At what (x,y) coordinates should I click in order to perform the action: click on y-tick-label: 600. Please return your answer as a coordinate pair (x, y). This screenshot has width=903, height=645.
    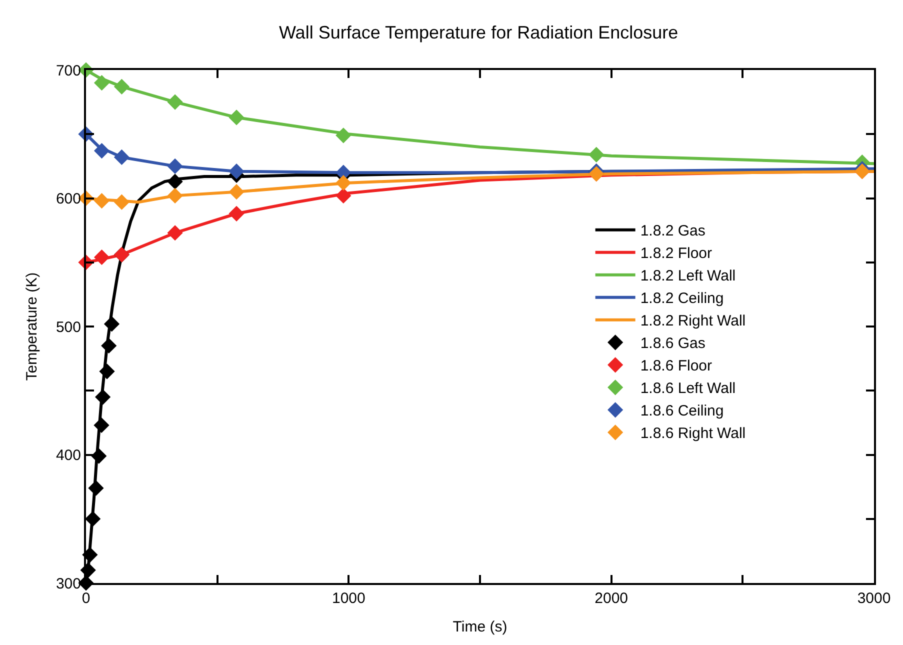
    Looking at the image, I should click on (68, 199).